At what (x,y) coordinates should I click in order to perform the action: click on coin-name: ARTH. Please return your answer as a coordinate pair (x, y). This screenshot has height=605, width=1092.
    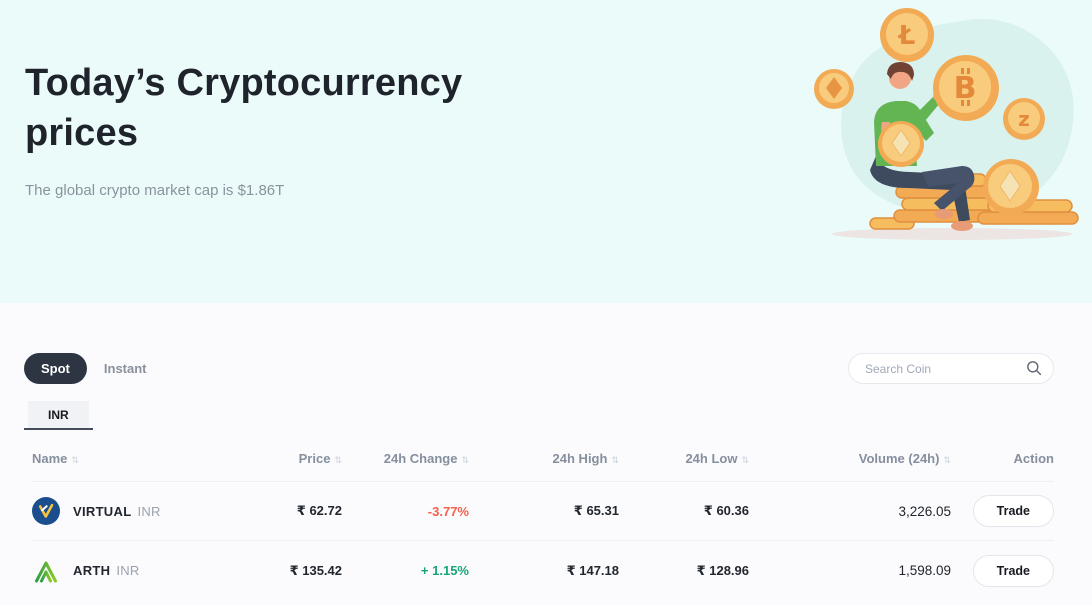
    Looking at the image, I should click on (92, 570).